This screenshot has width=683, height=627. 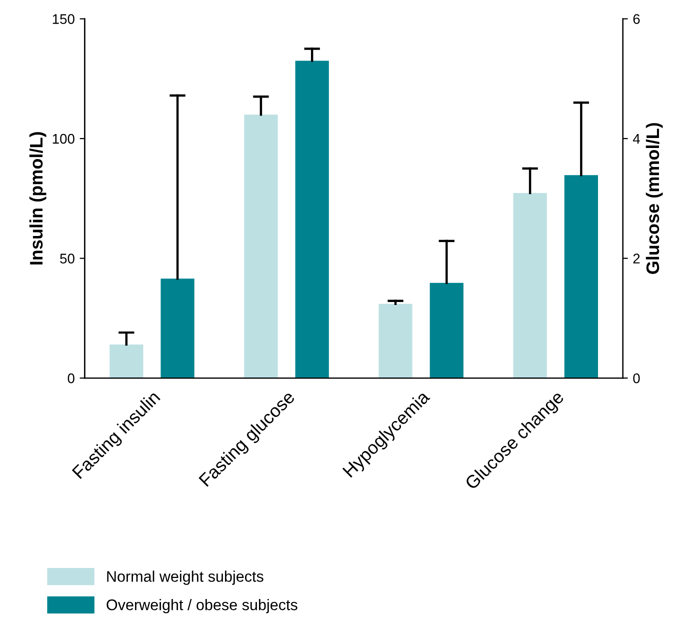 What do you see at coordinates (636, 378) in the screenshot?
I see `y2-tick-label: 0` at bounding box center [636, 378].